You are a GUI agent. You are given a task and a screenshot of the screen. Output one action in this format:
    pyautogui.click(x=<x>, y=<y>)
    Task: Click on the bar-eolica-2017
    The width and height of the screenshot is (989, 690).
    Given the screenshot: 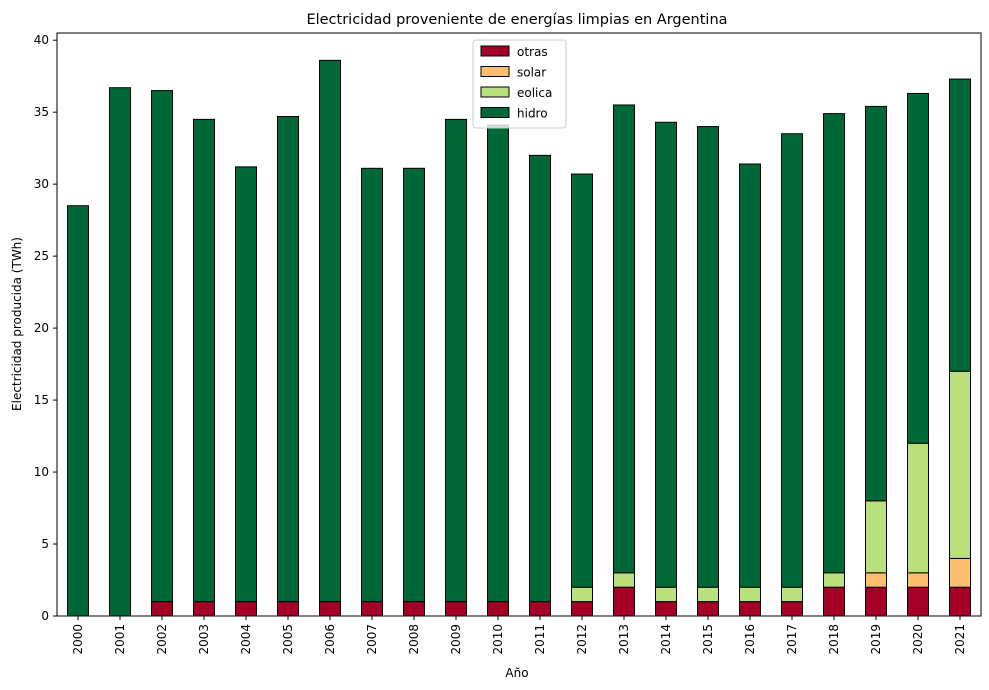 What is the action you would take?
    pyautogui.click(x=792, y=594)
    